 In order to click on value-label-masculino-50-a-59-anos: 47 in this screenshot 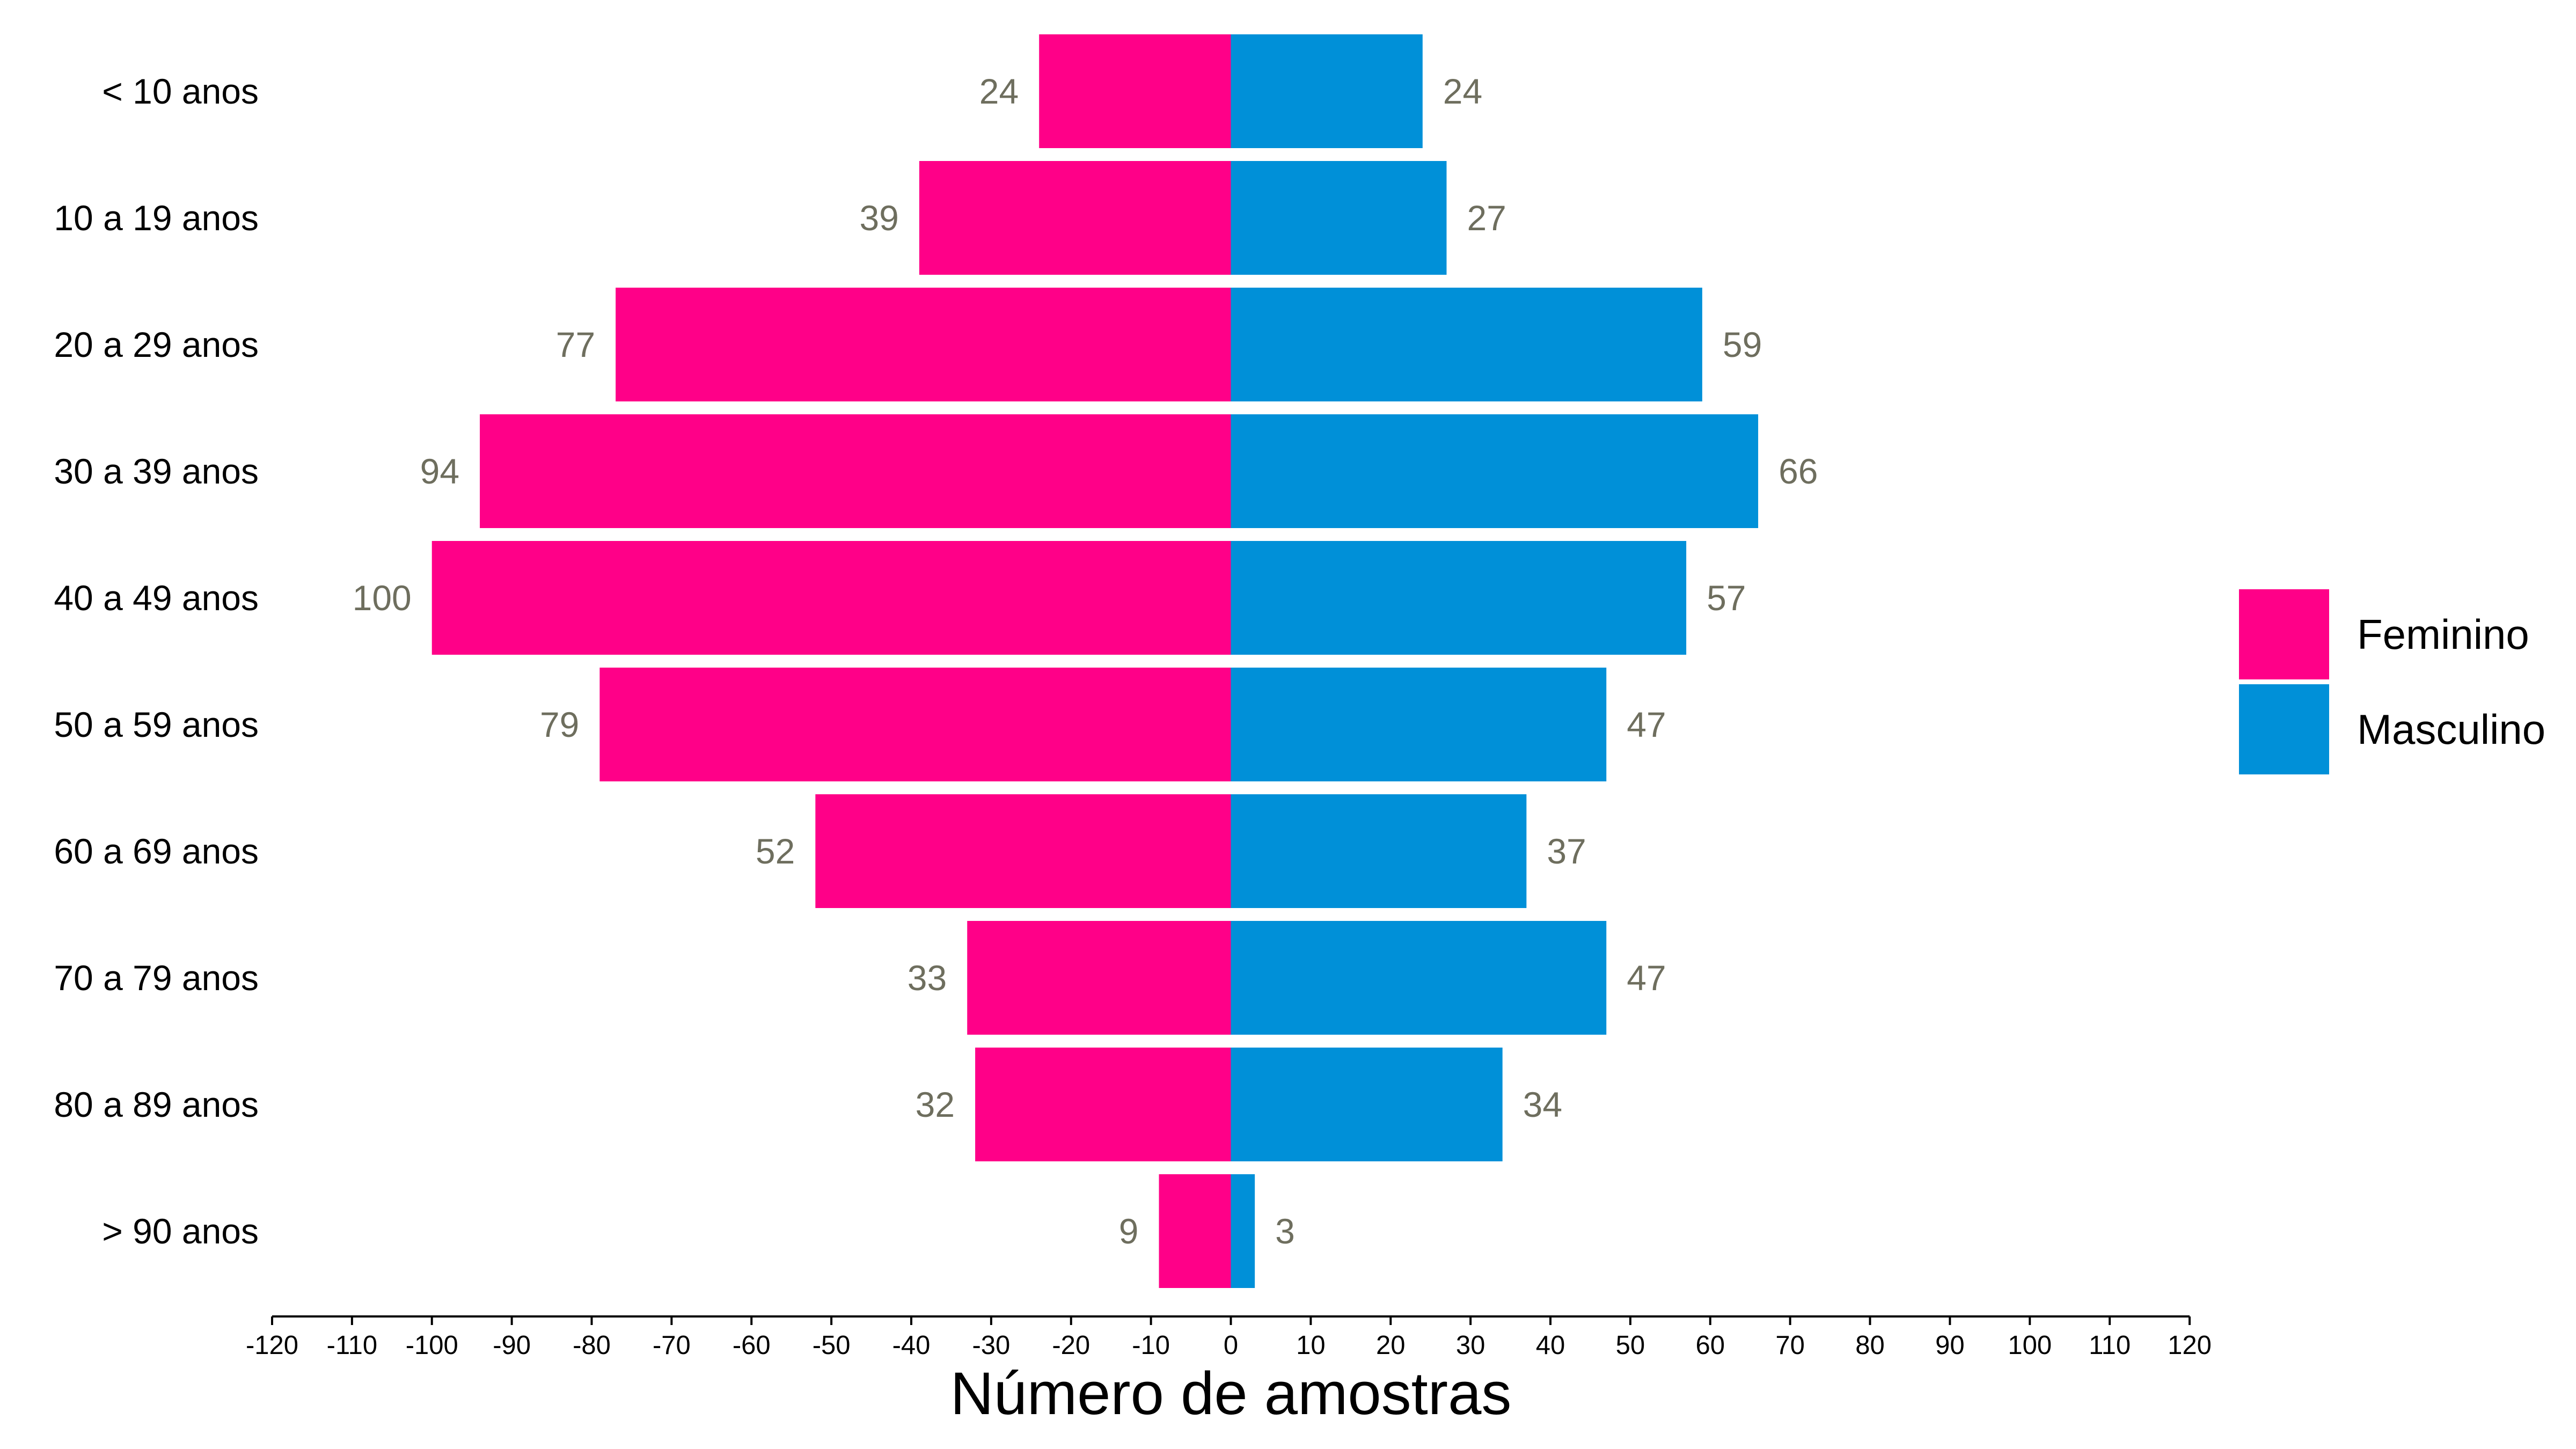, I will do `click(1646, 724)`.